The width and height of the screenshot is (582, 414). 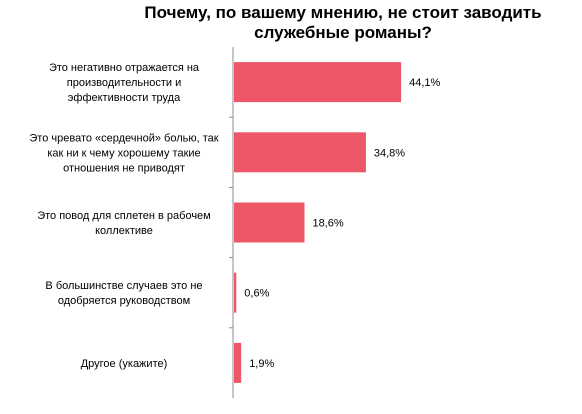 What do you see at coordinates (124, 68) in the screenshot?
I see `category-label: Это негативно отражается на` at bounding box center [124, 68].